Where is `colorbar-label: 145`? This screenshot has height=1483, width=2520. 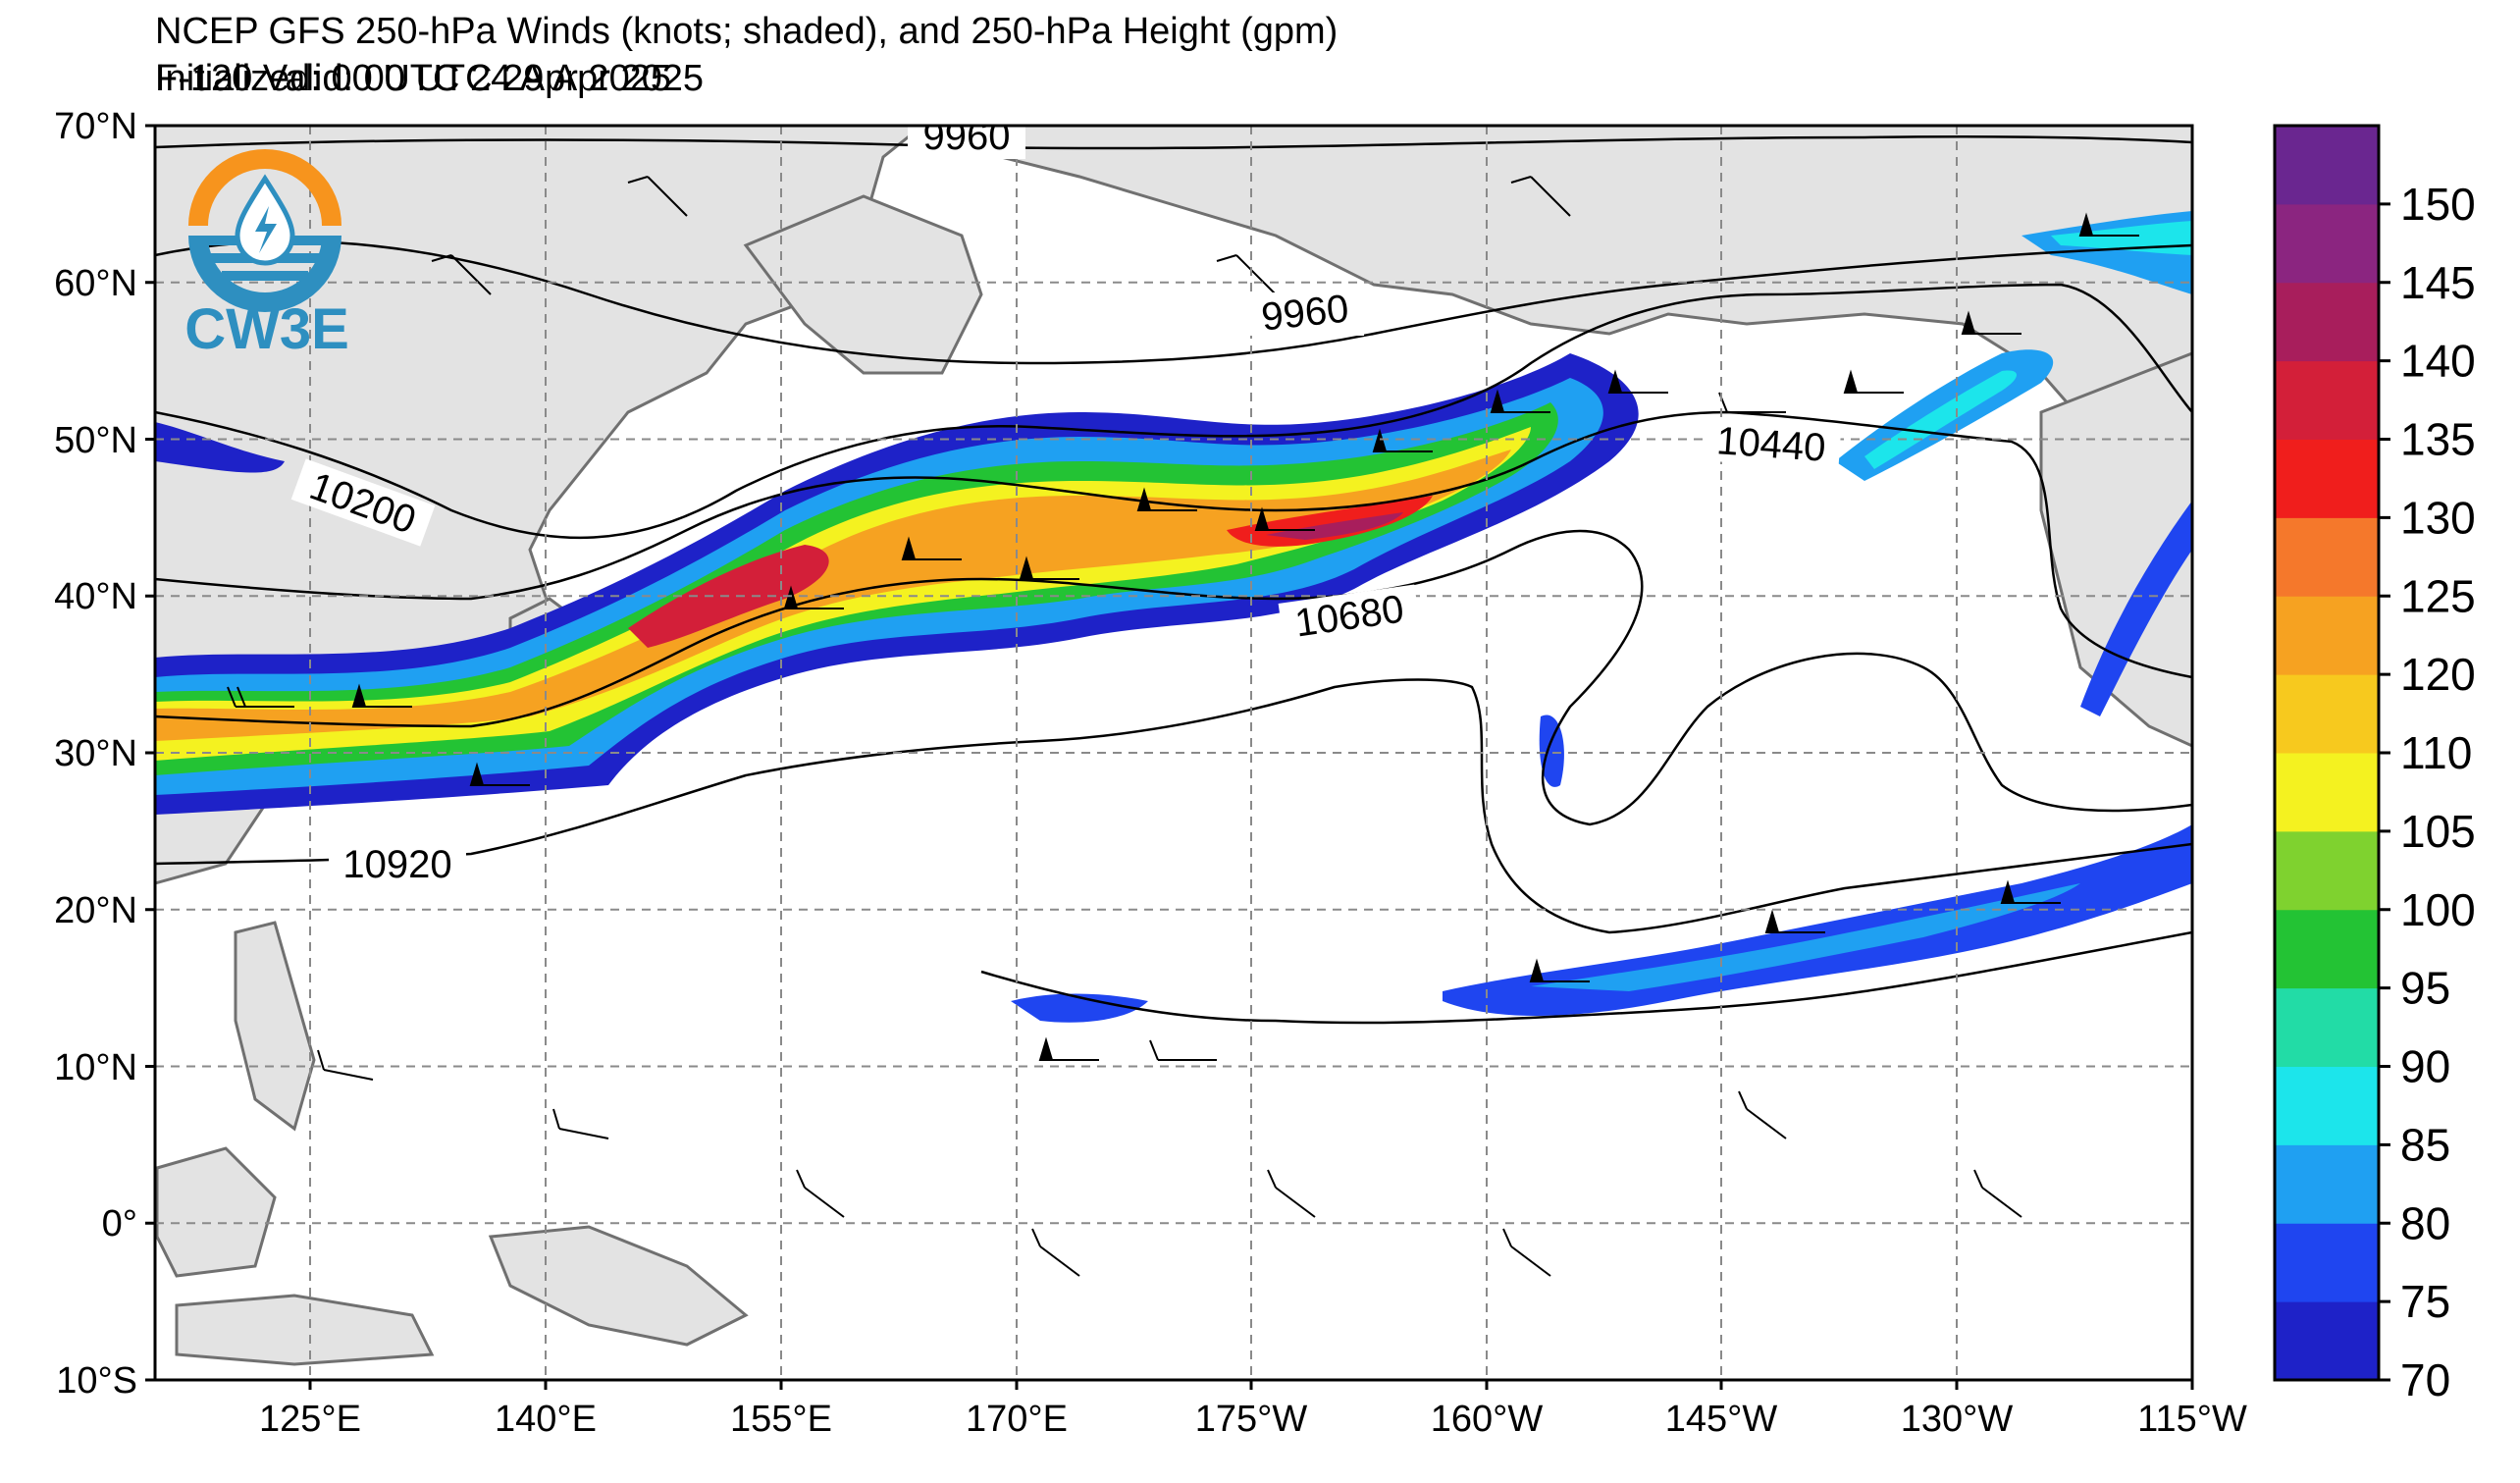 colorbar-label: 145 is located at coordinates (2438, 283).